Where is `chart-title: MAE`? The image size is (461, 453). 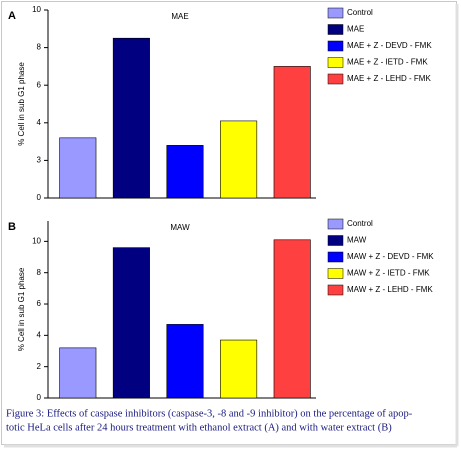 chart-title: MAE is located at coordinates (179, 16).